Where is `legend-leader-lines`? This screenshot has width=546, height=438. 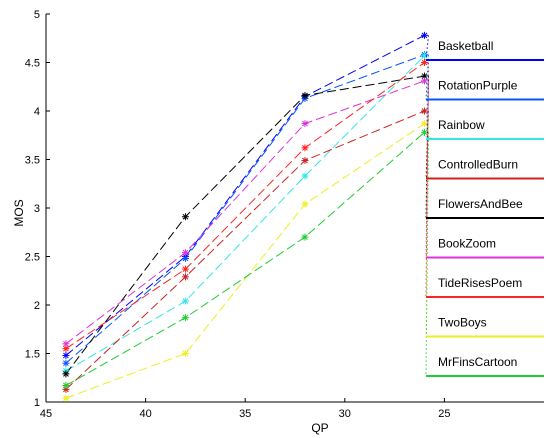 legend-leader-lines is located at coordinates (427, 206).